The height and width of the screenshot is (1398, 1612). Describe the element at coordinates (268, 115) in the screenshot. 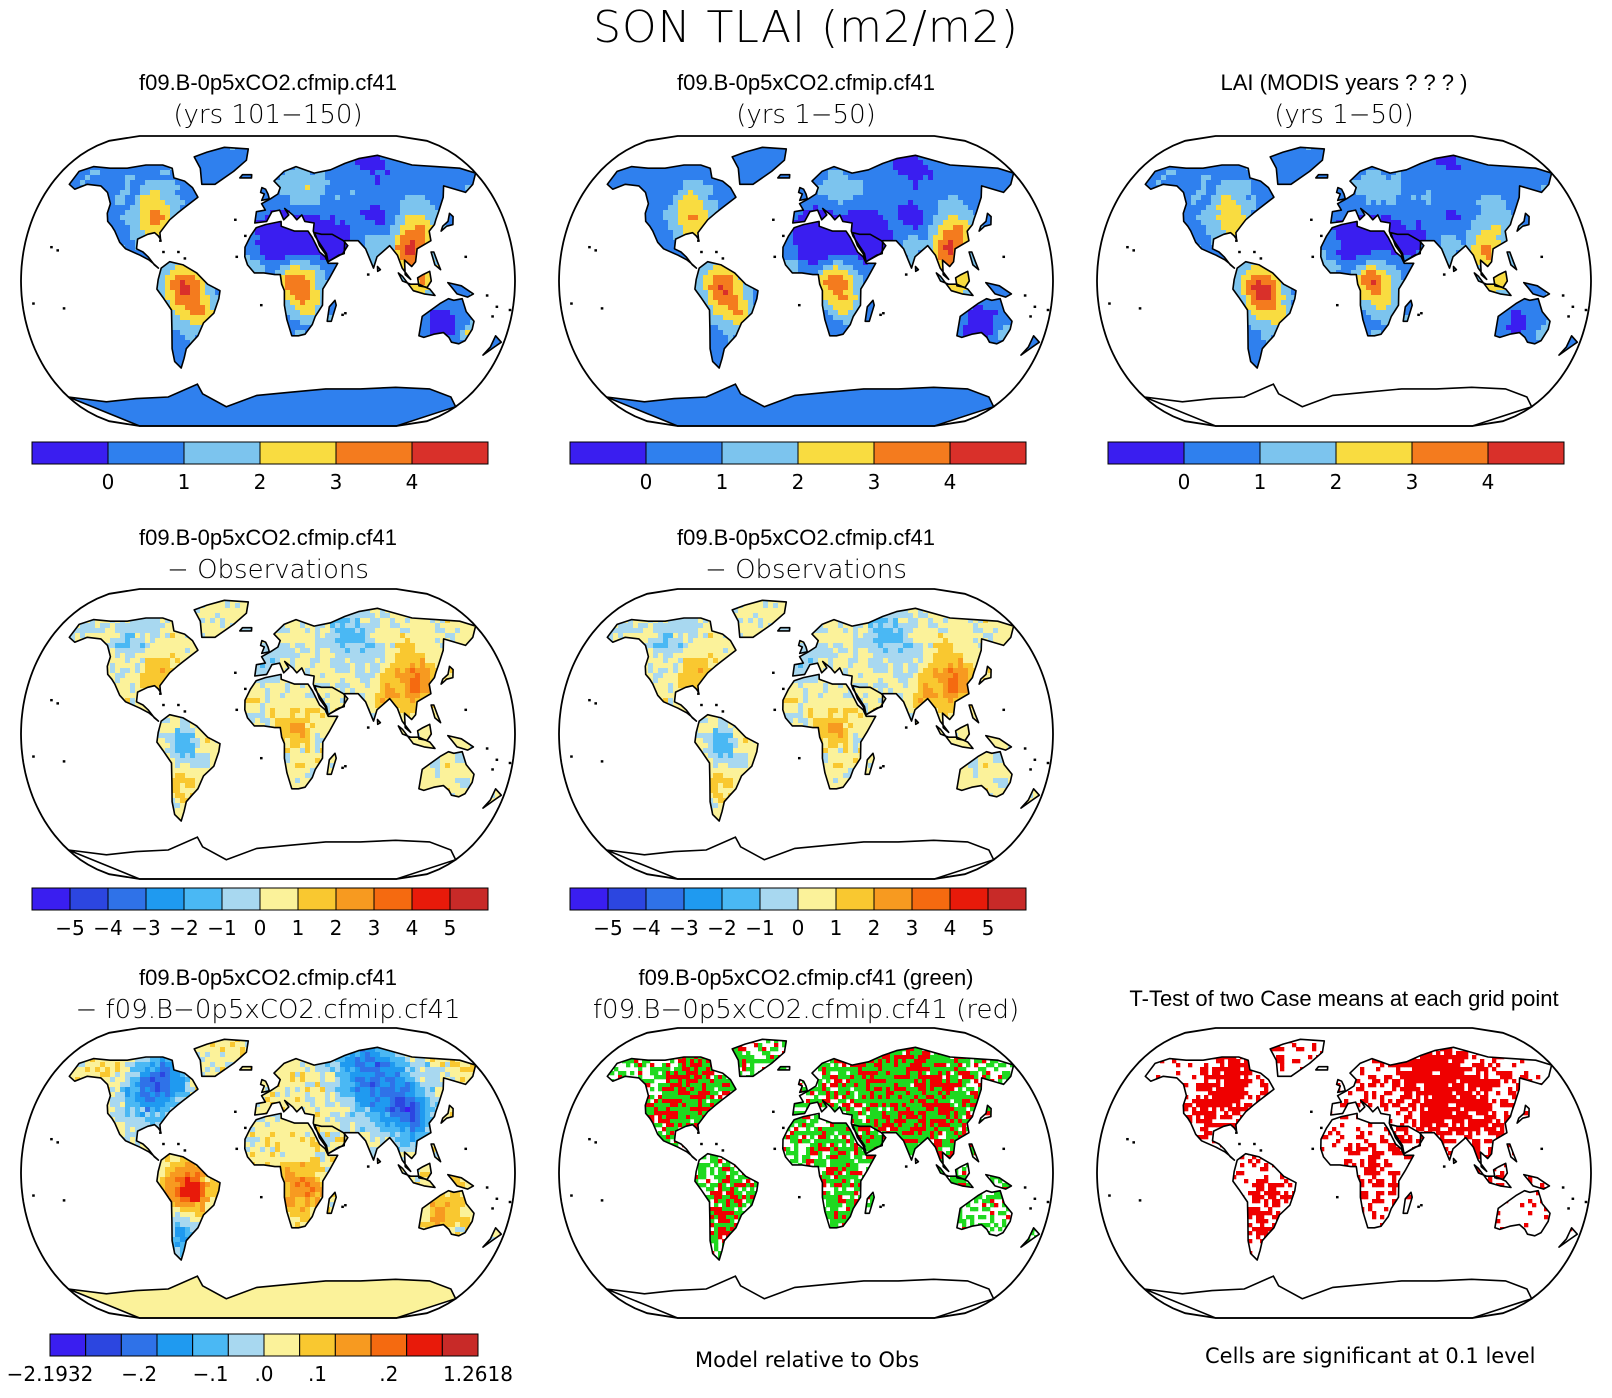

I see `panel-1-subtitle: (yrs 101−150)` at that location.